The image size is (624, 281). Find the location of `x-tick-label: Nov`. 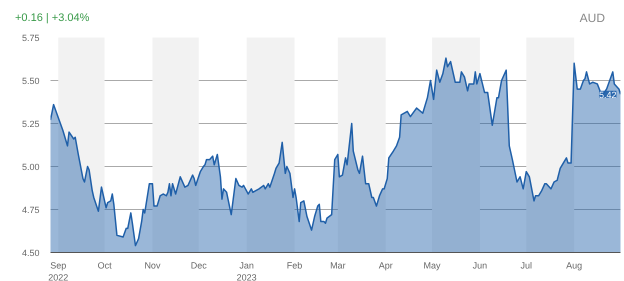

x-tick-label: Nov is located at coordinates (152, 265).